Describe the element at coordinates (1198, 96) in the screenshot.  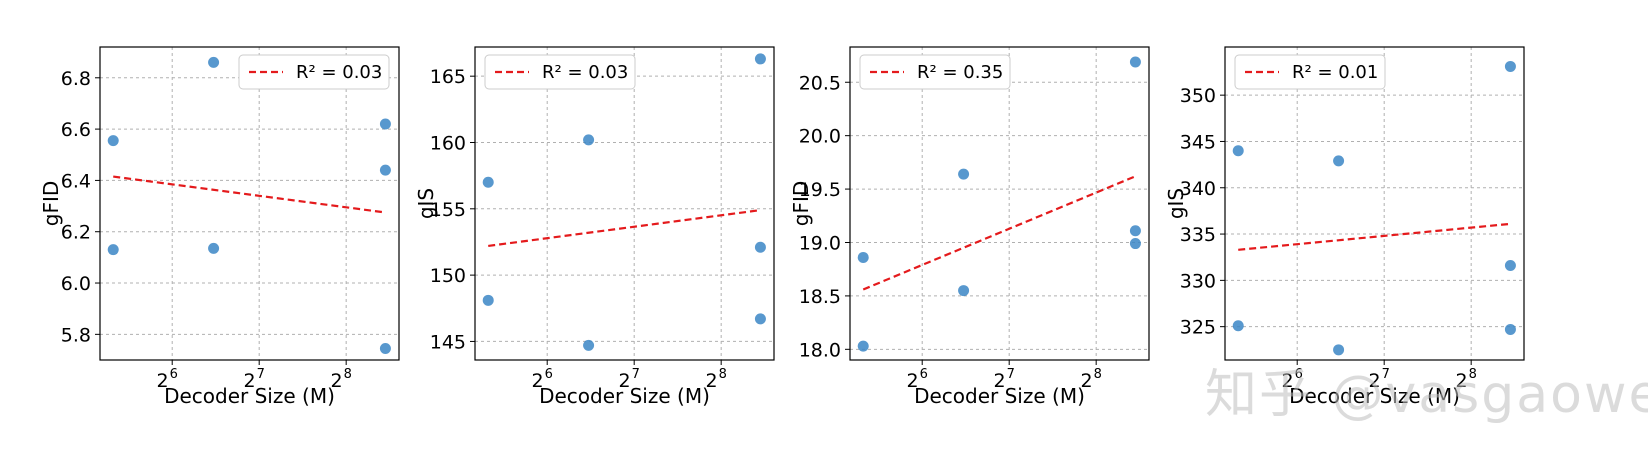
I see `y-tick-label: 350` at that location.